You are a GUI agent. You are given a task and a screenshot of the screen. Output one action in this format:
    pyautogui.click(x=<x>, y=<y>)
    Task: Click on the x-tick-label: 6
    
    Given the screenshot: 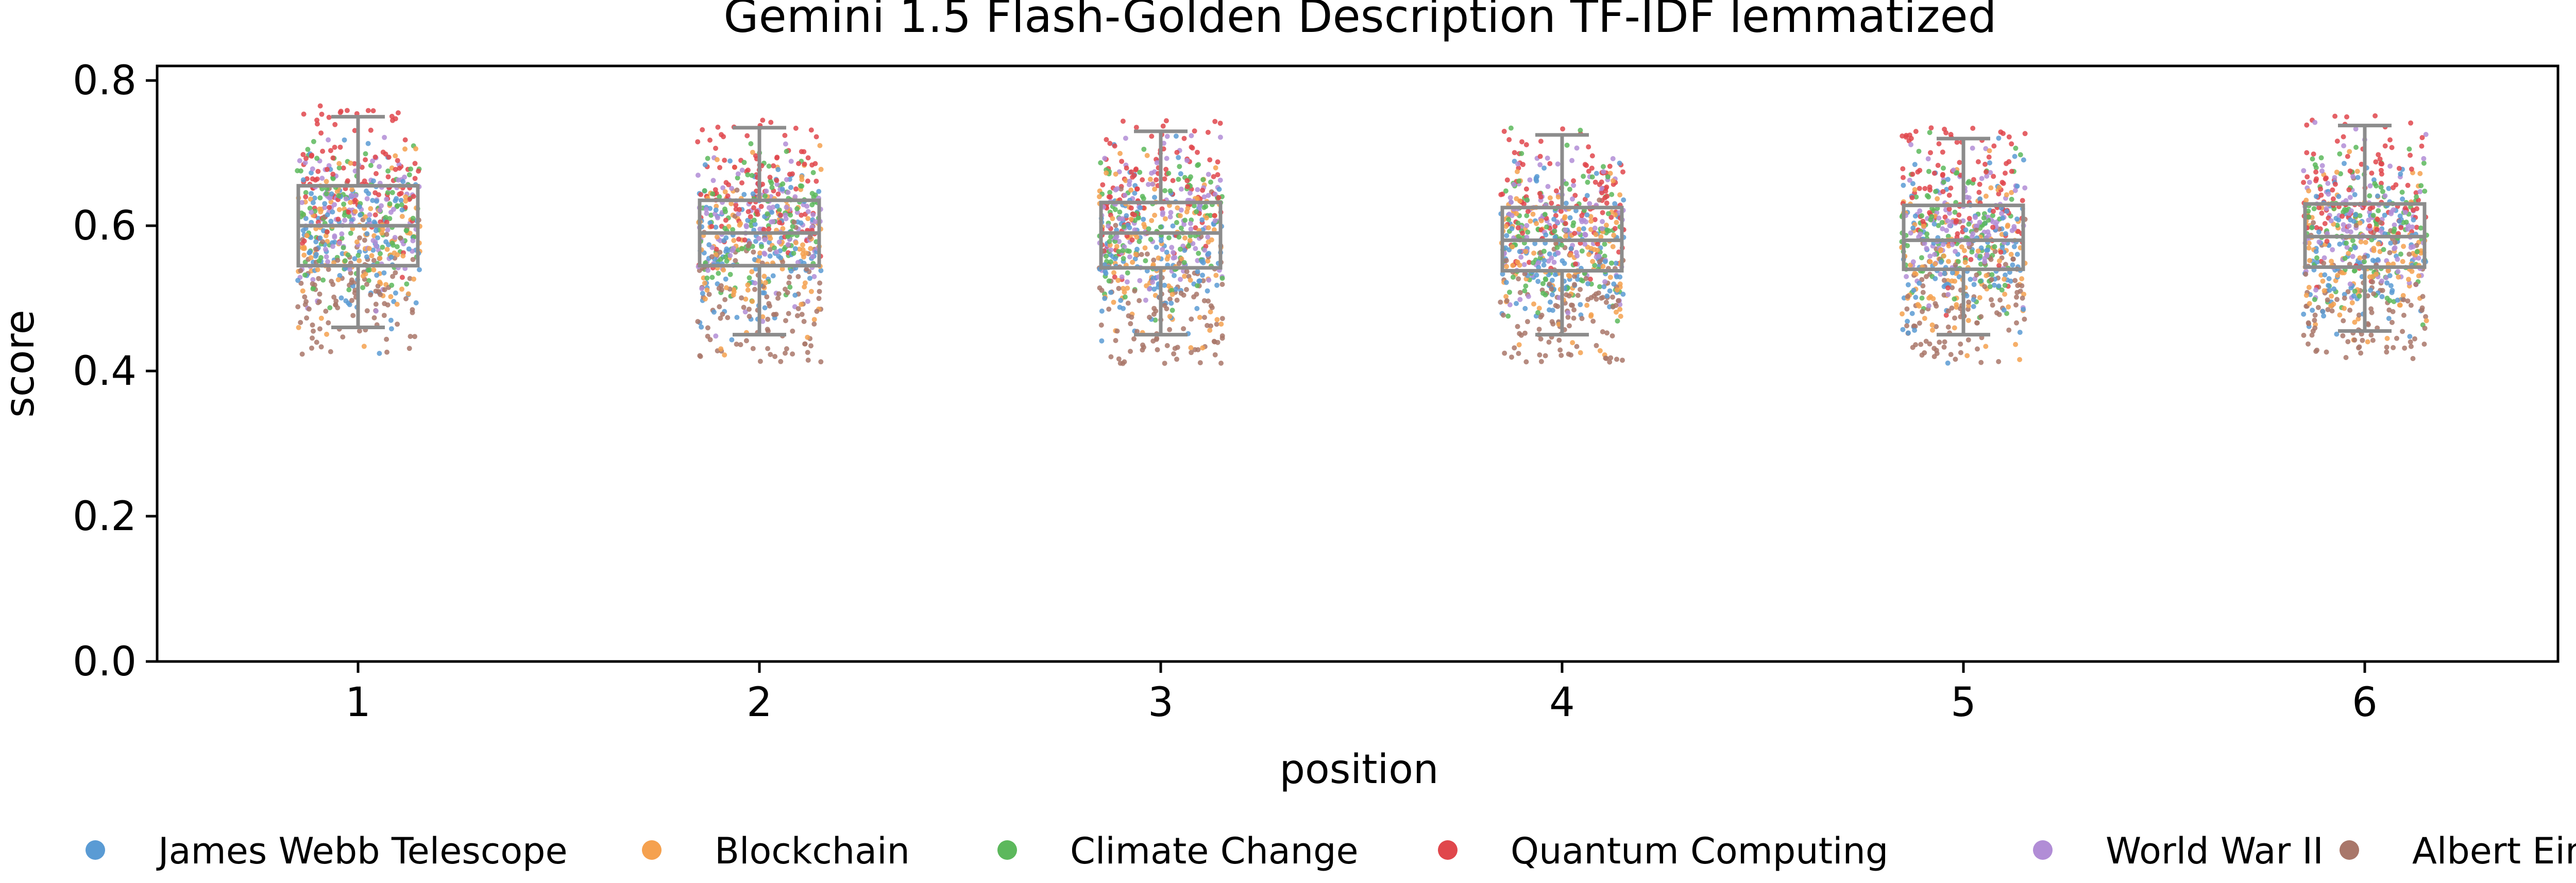 What is the action you would take?
    pyautogui.click(x=2365, y=703)
    